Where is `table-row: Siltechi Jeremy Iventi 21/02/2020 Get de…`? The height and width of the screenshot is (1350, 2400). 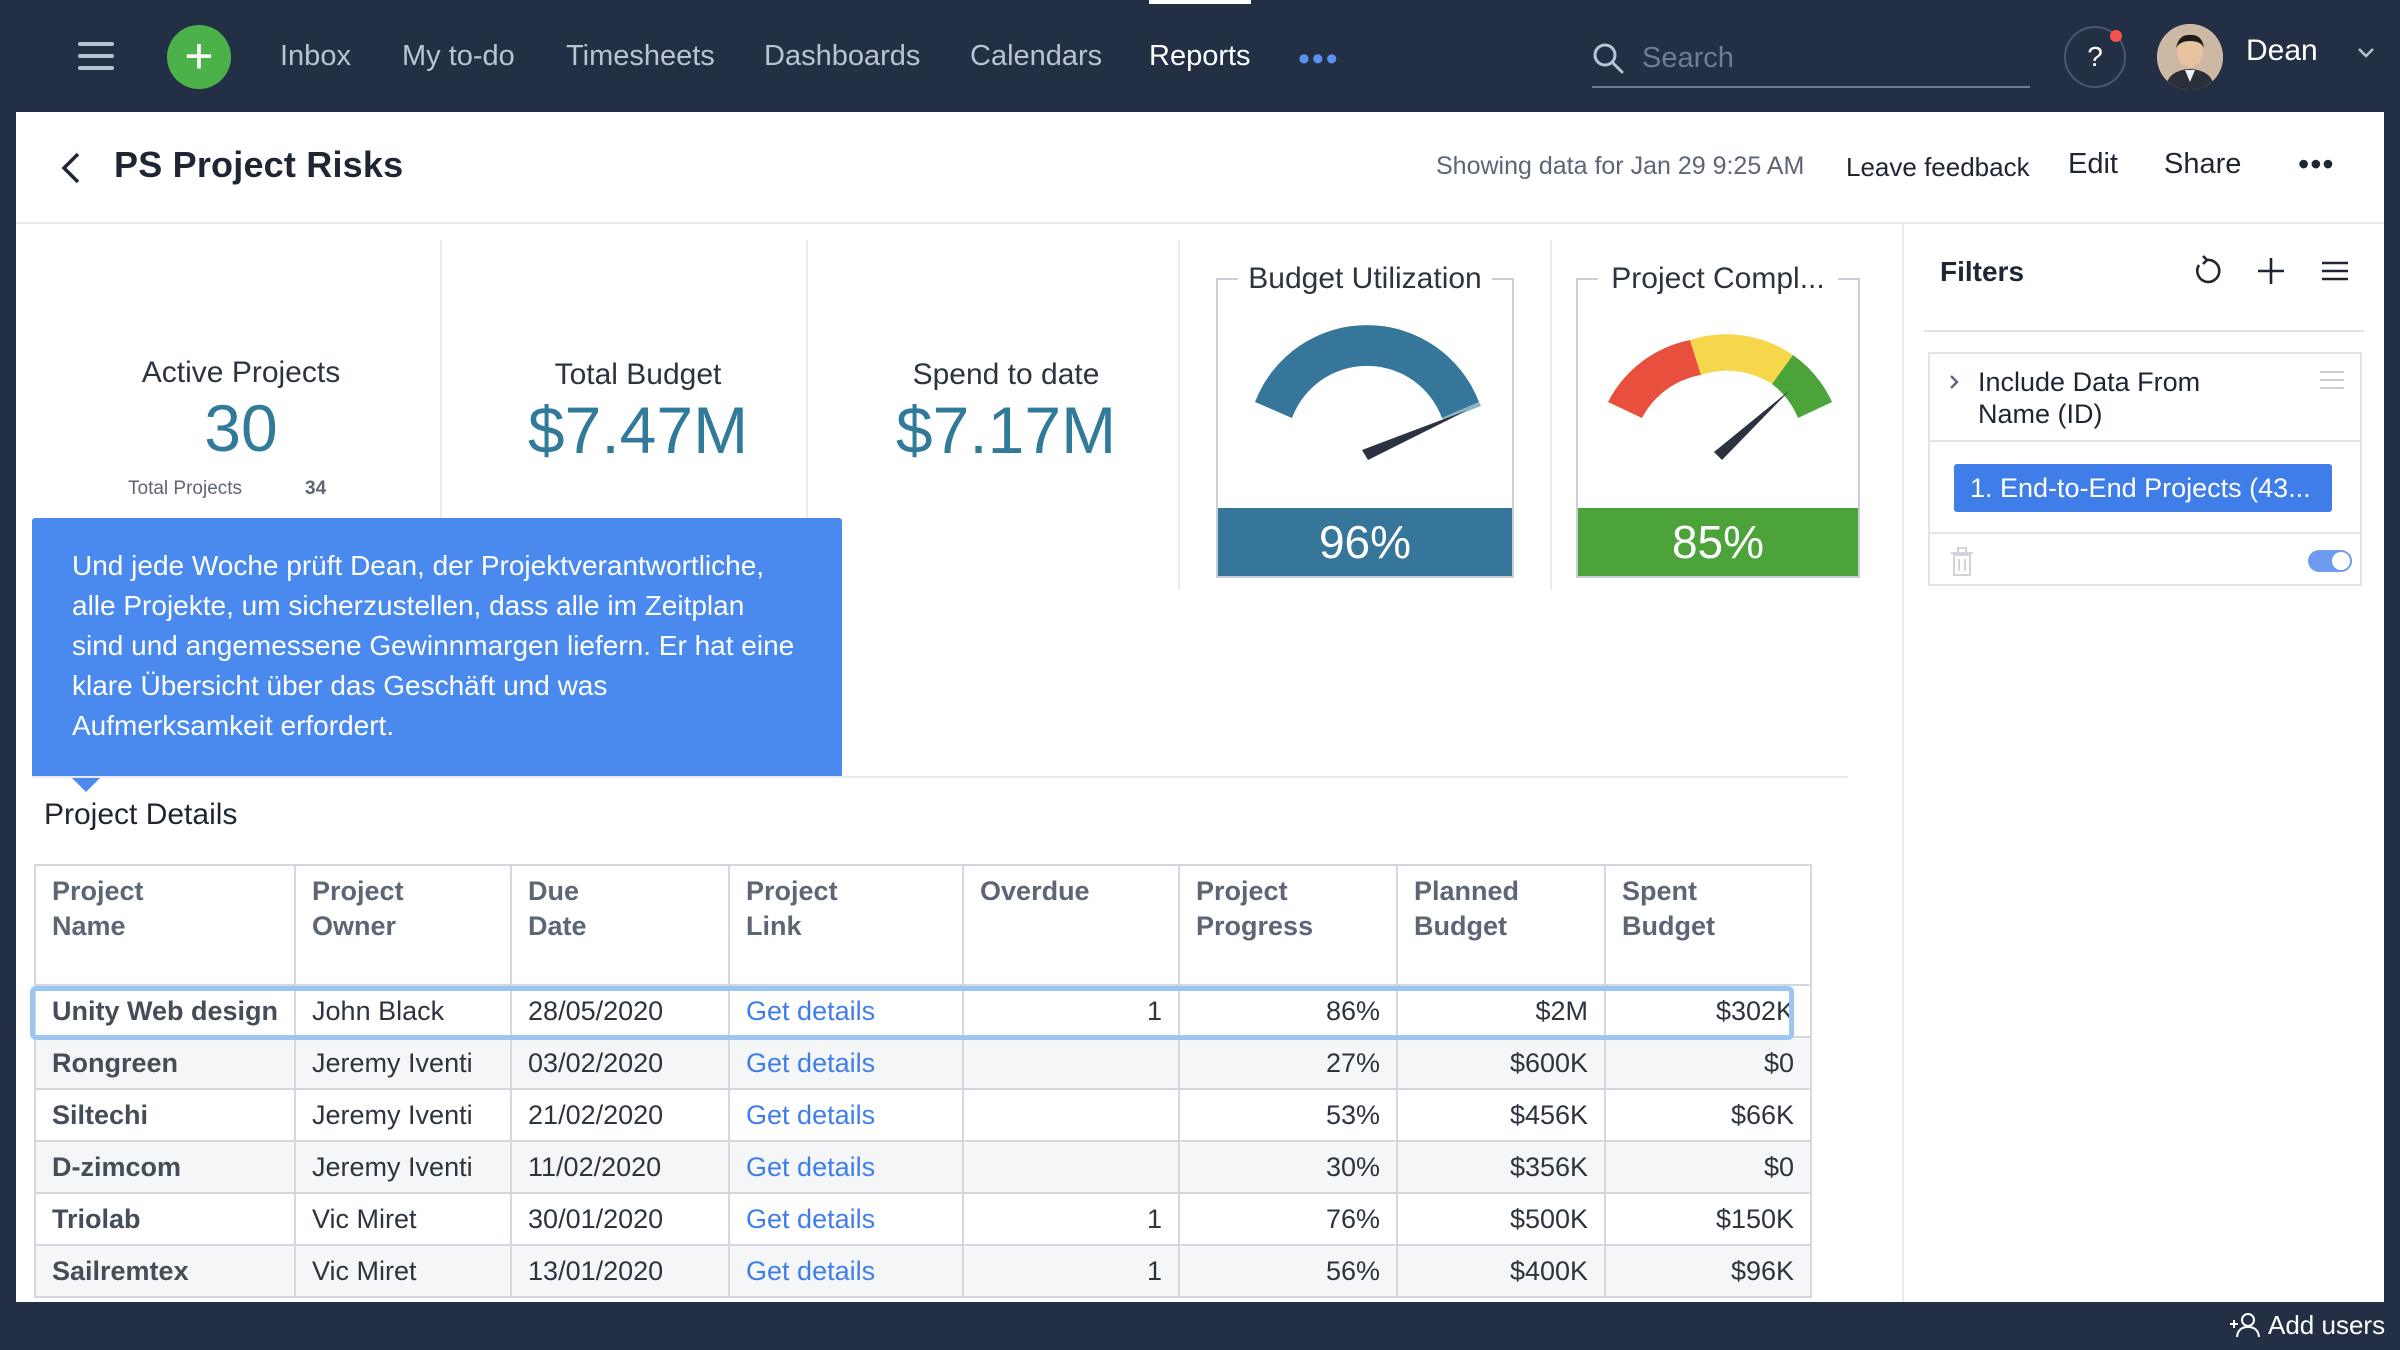 table-row: Siltechi Jeremy Iventi 21/02/2020 Get de… is located at coordinates (923, 1115).